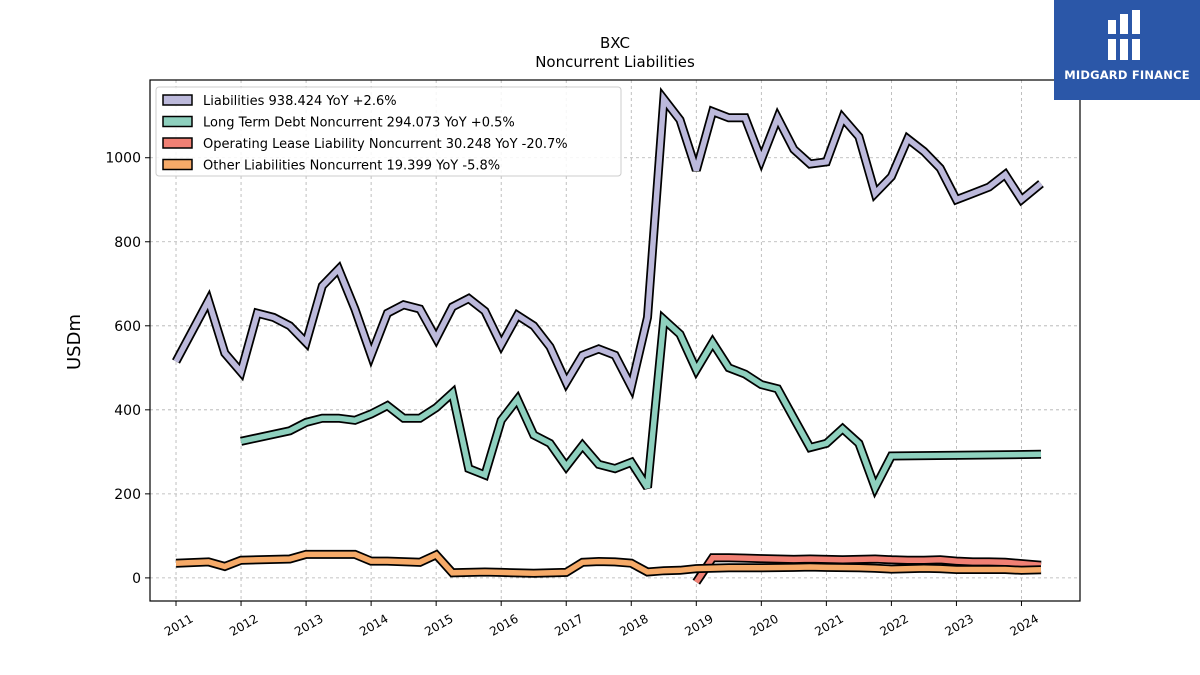 The height and width of the screenshot is (675, 1200). What do you see at coordinates (1127, 75) in the screenshot?
I see `brand-name: MIDGARD FINANCE` at bounding box center [1127, 75].